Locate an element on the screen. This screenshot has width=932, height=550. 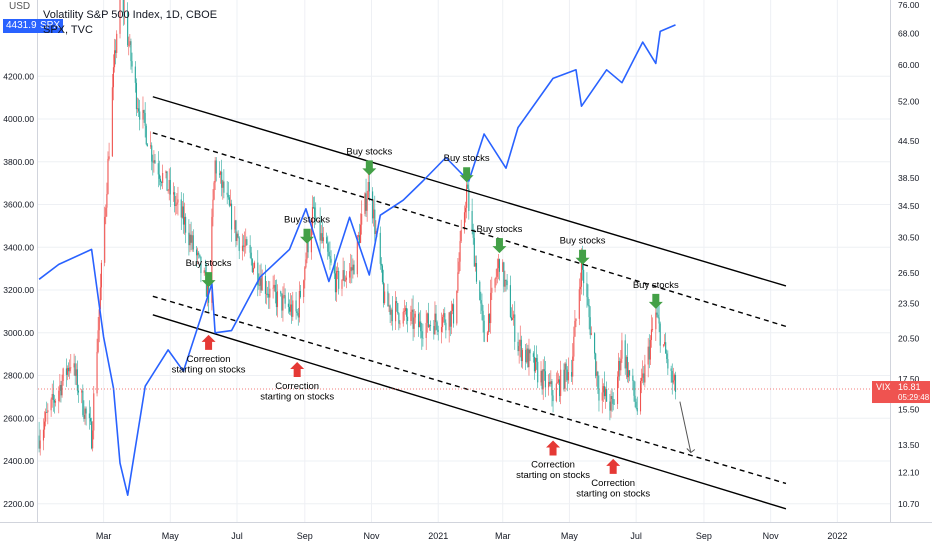
x-tick-label: Jul is located at coordinates (636, 536).